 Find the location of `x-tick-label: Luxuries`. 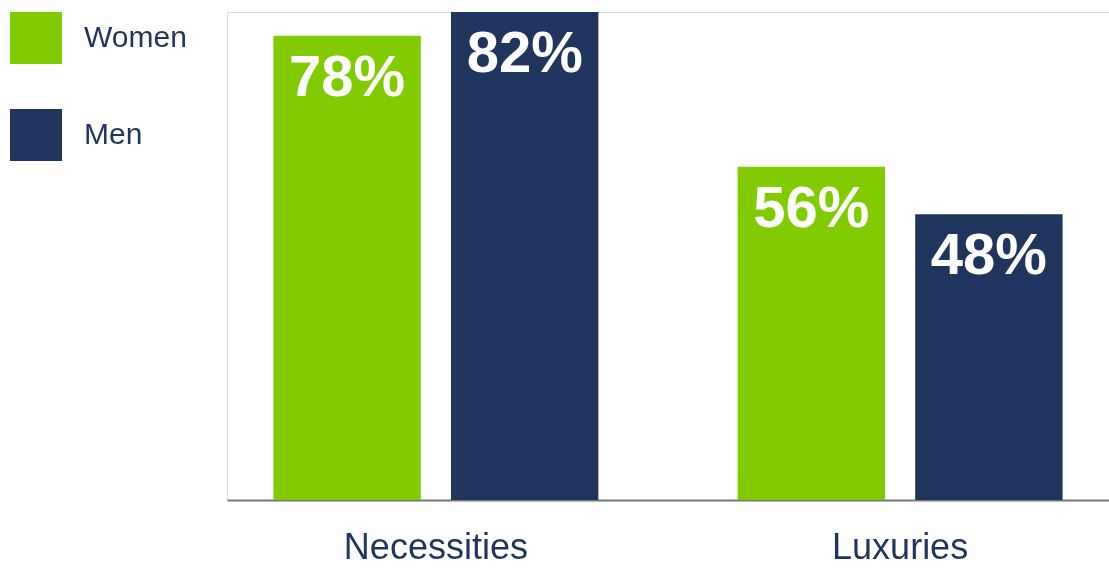

x-tick-label: Luxuries is located at coordinates (900, 546).